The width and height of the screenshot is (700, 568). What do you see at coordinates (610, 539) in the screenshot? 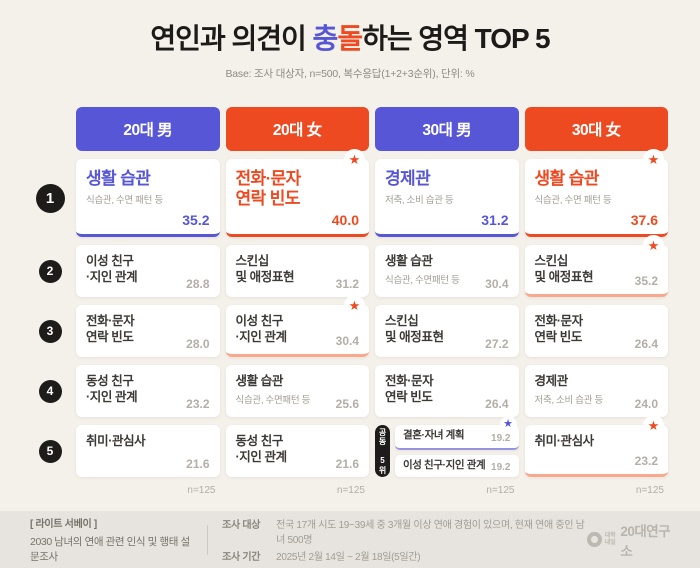
I see `logo-small-text: 대학내일` at bounding box center [610, 539].